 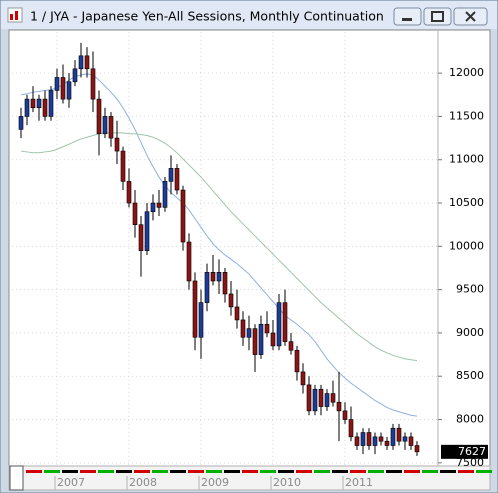 What do you see at coordinates (466, 159) in the screenshot?
I see `y-tick-label: 11000` at bounding box center [466, 159].